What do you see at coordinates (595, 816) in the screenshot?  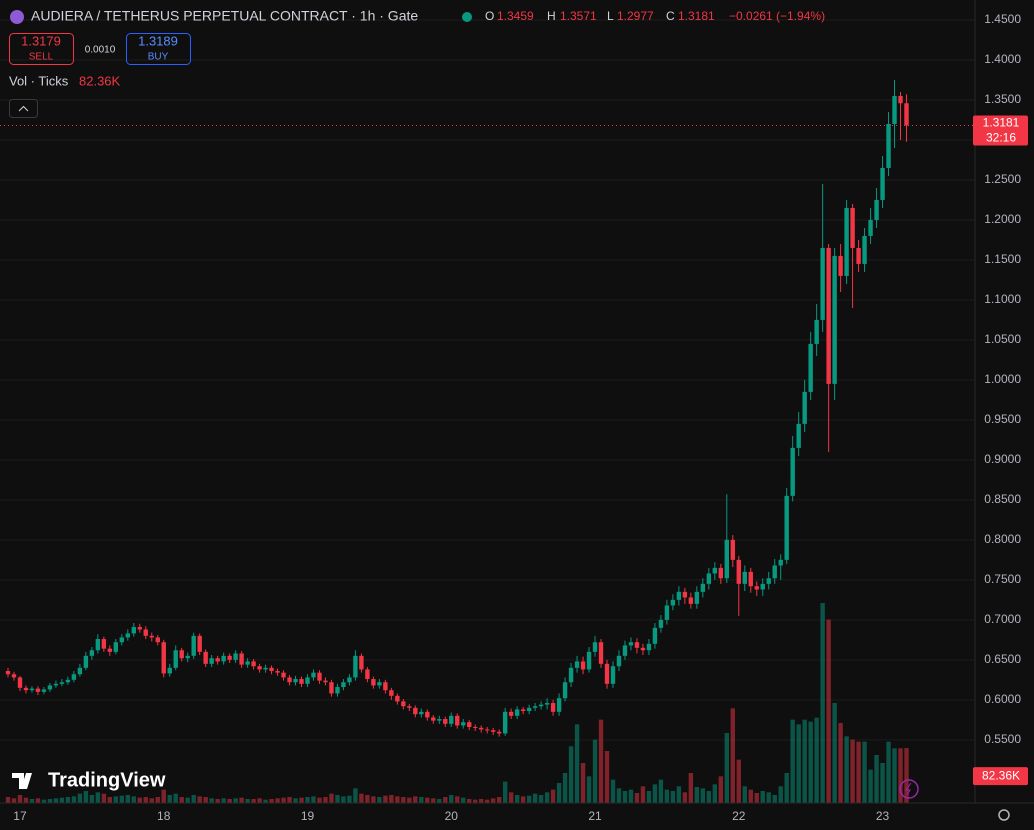 I see `x-tick-label: 21` at bounding box center [595, 816].